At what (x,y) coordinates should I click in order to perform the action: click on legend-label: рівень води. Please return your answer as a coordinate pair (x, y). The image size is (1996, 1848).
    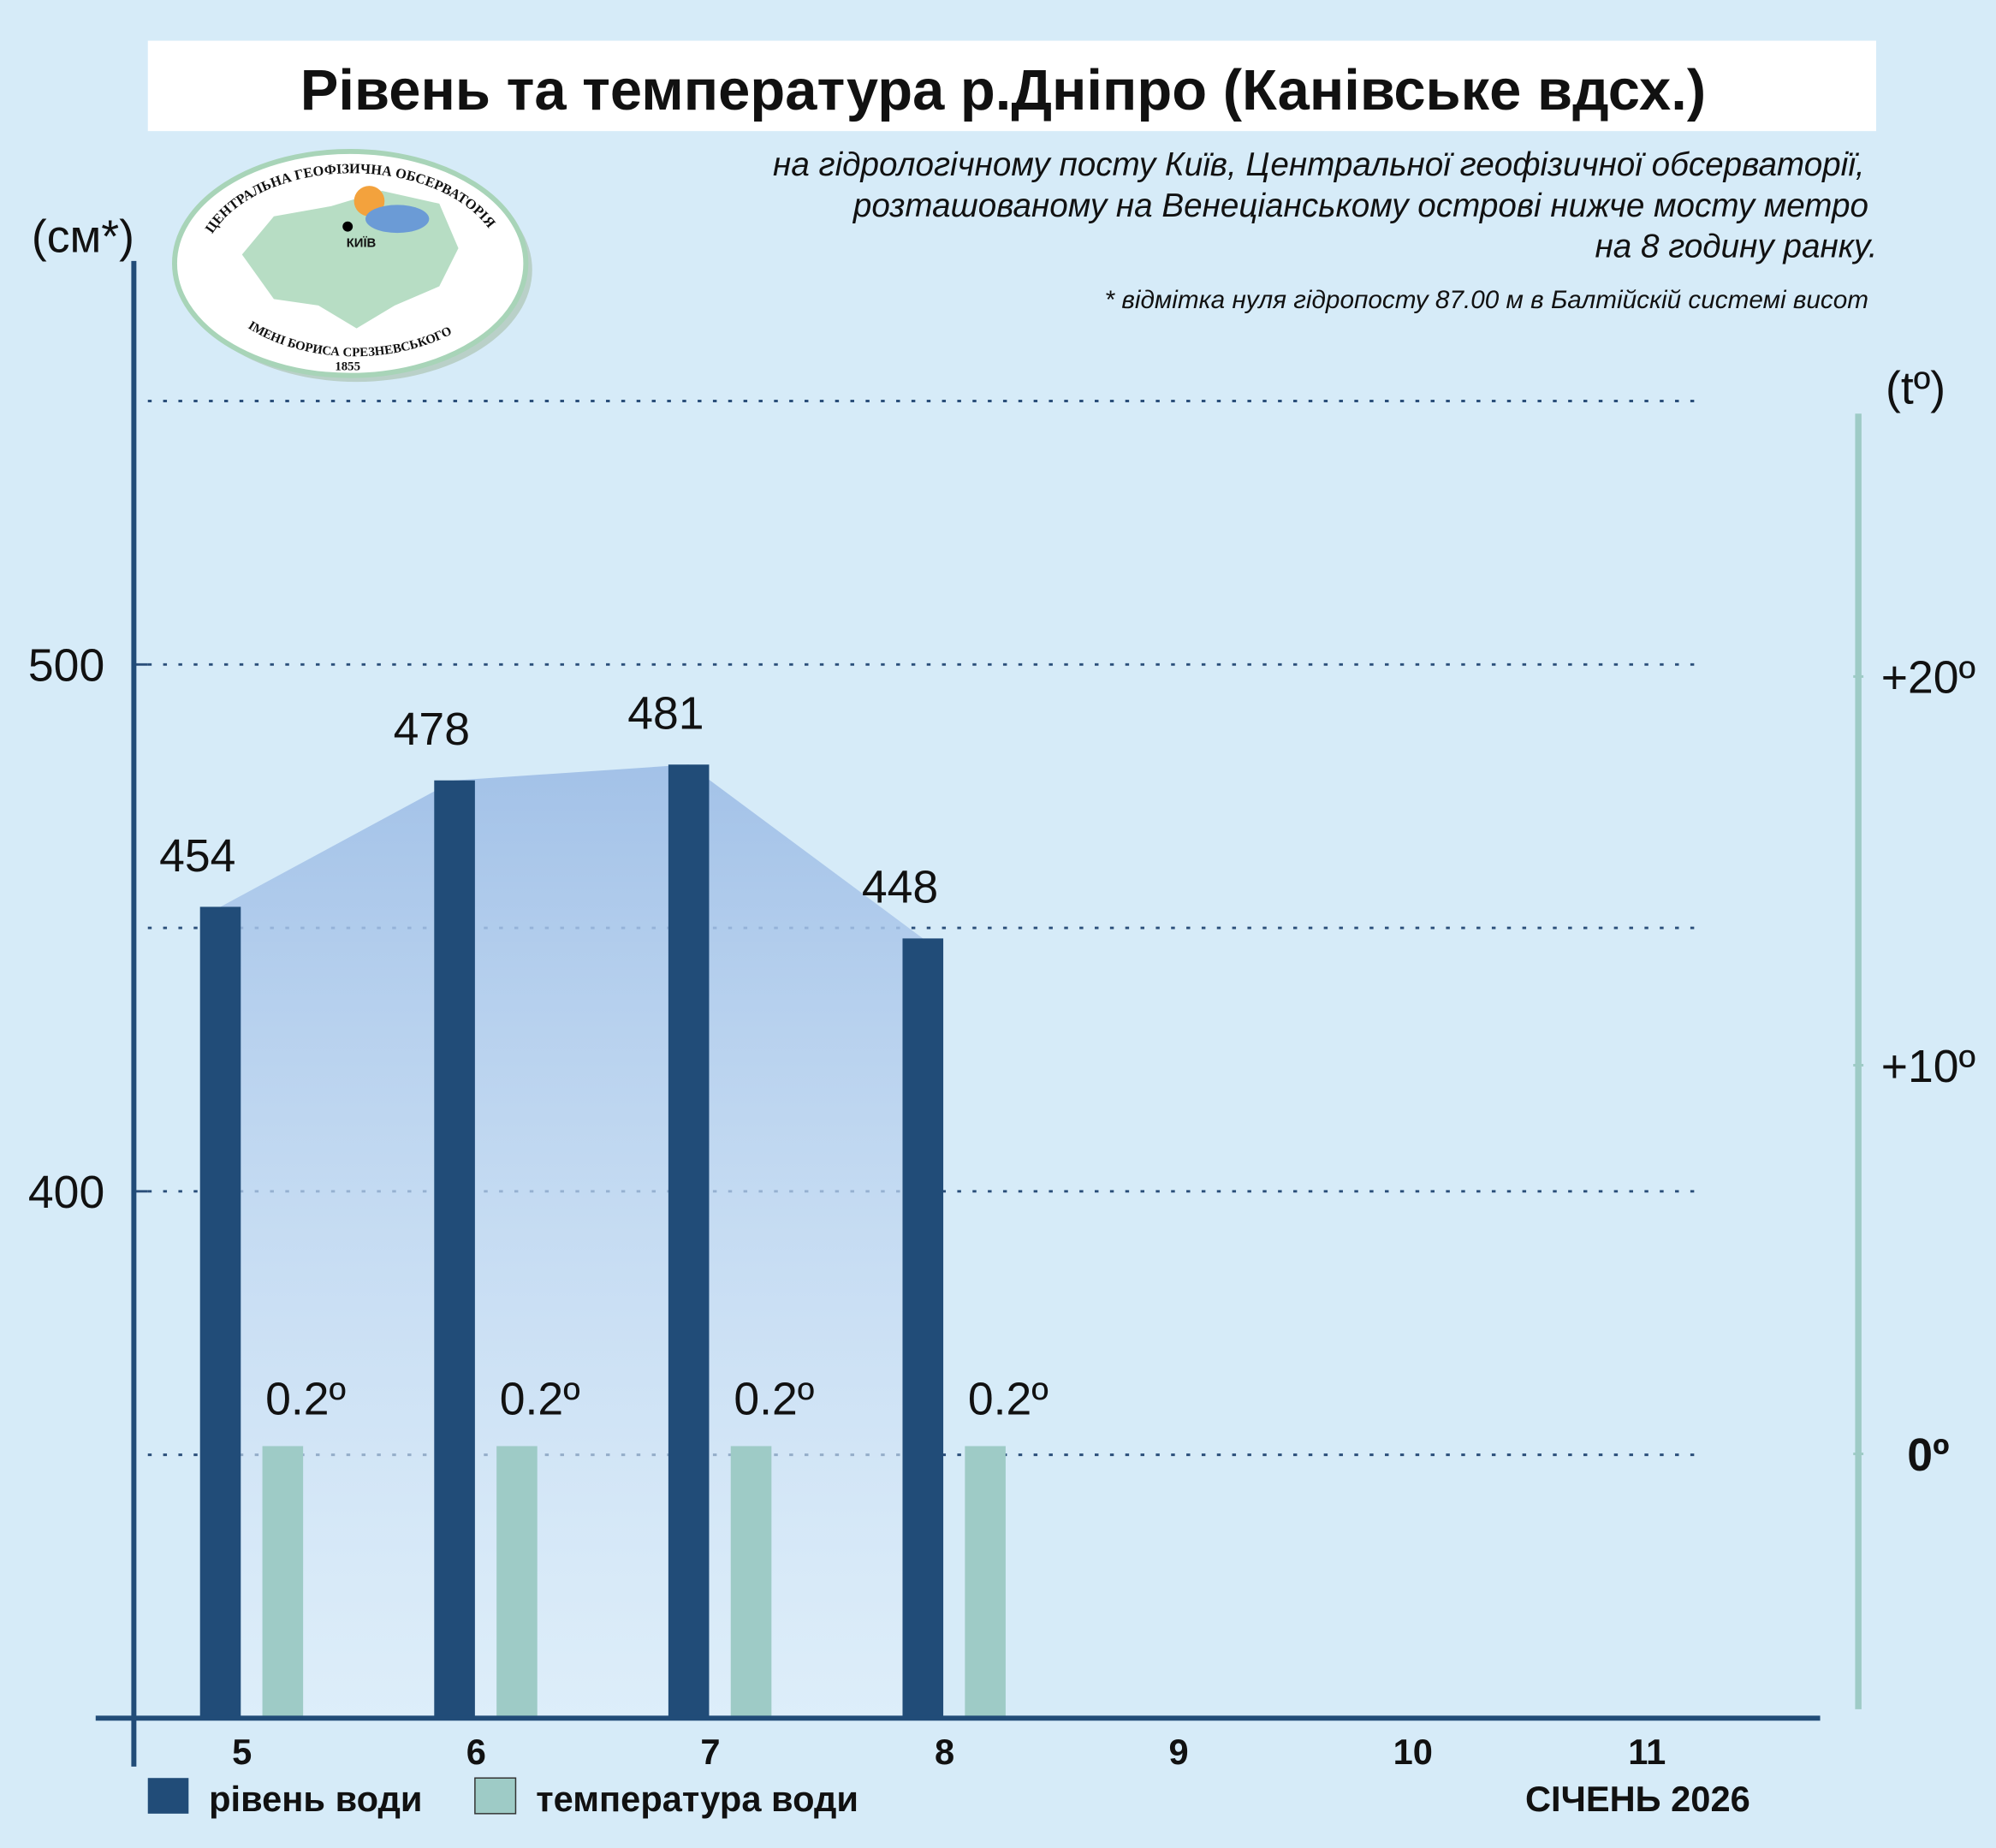
    Looking at the image, I should click on (315, 1799).